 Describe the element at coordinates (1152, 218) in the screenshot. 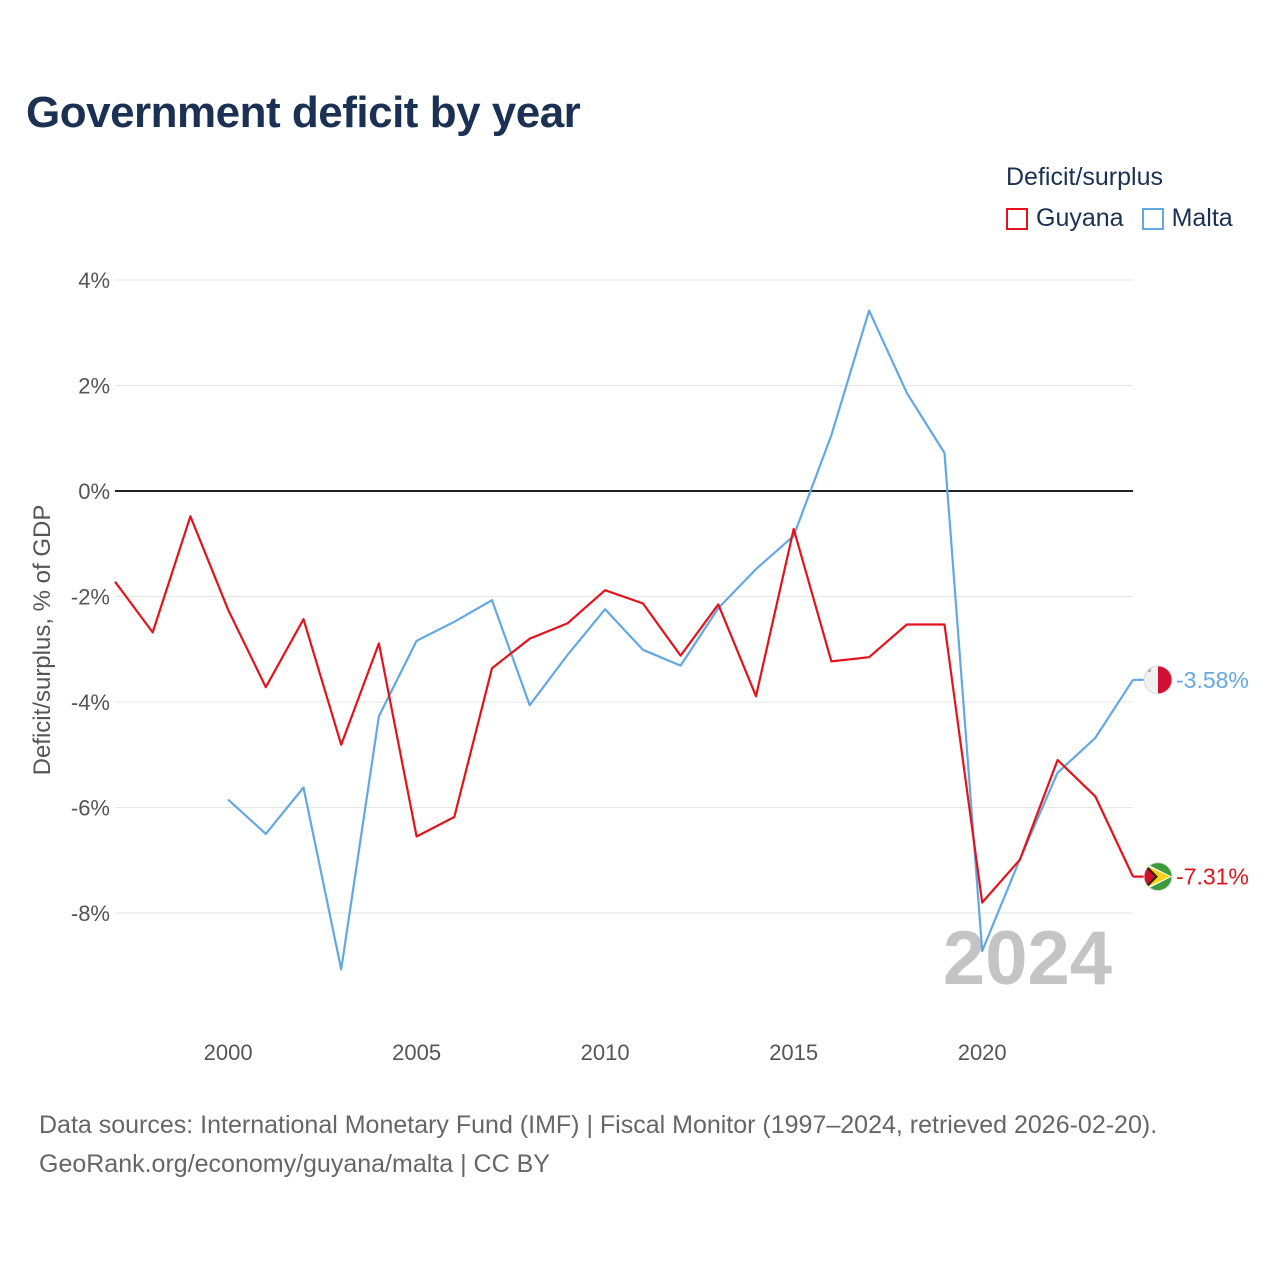

I see `legend-swatch-malta` at that location.